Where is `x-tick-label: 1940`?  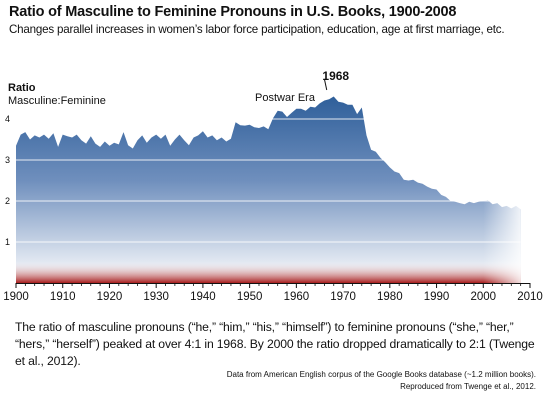 x-tick-label: 1940 is located at coordinates (203, 297).